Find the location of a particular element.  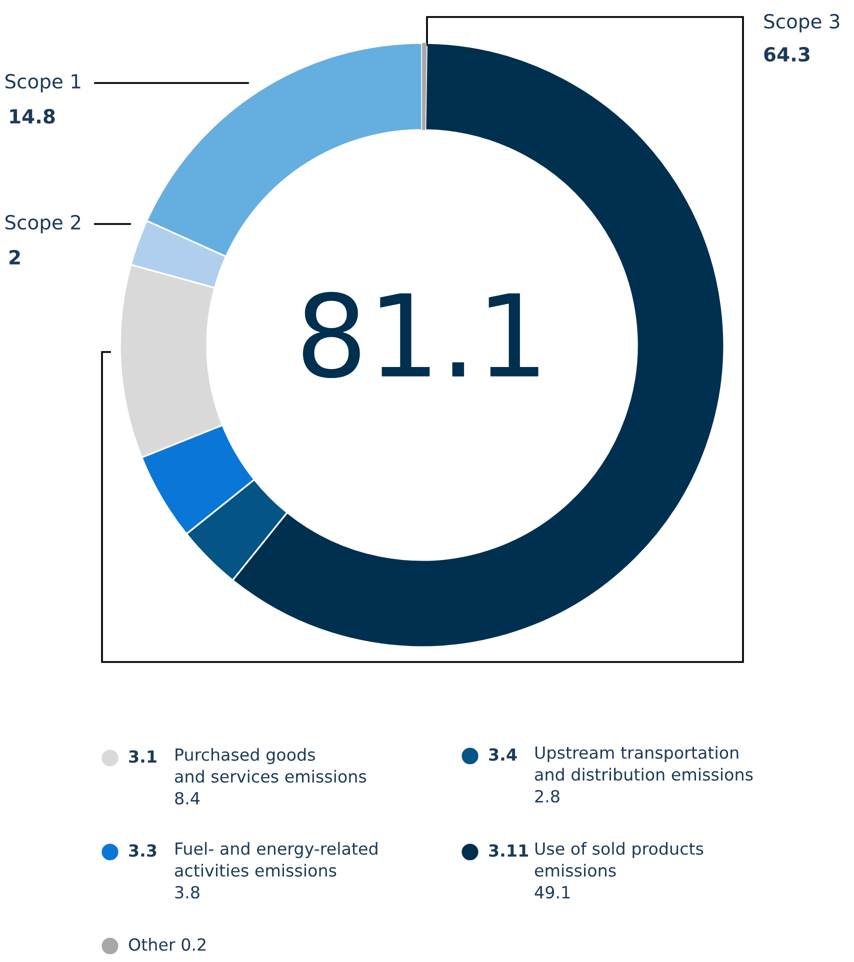

data-label: 14.8 is located at coordinates (32, 116).